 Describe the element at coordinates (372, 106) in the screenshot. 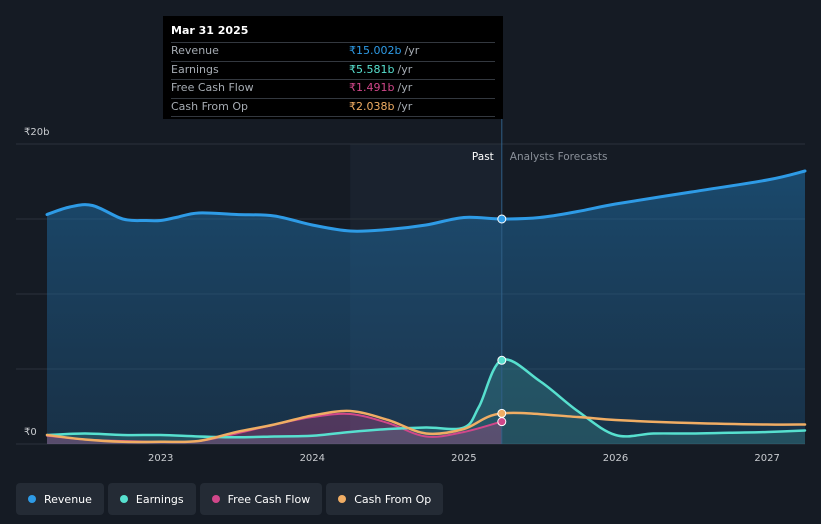

I see `tooltip-value: ₹2.038b` at that location.